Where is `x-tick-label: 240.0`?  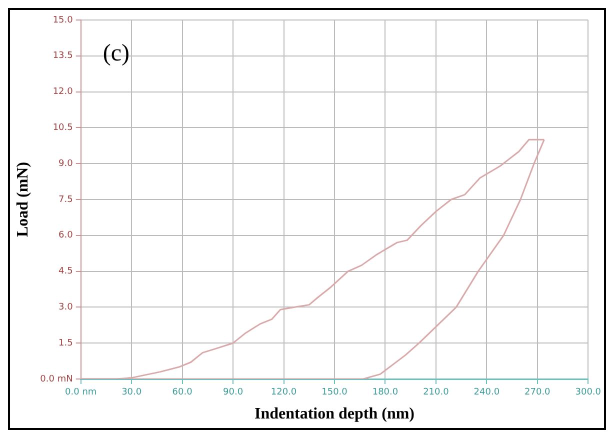
x-tick-label: 240.0 is located at coordinates (487, 393).